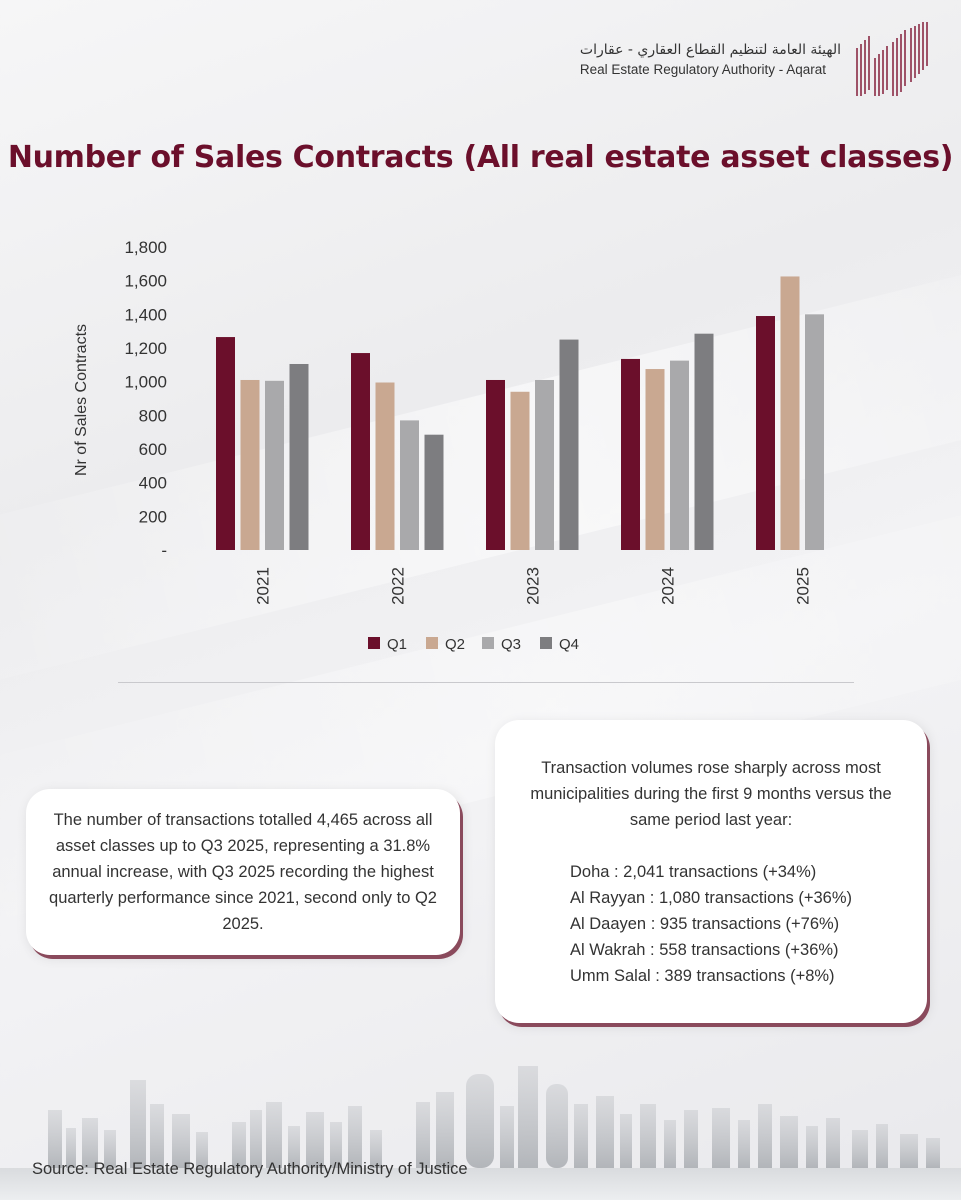 The width and height of the screenshot is (961, 1200). What do you see at coordinates (385, 466) in the screenshot?
I see `bar-2022-q2` at bounding box center [385, 466].